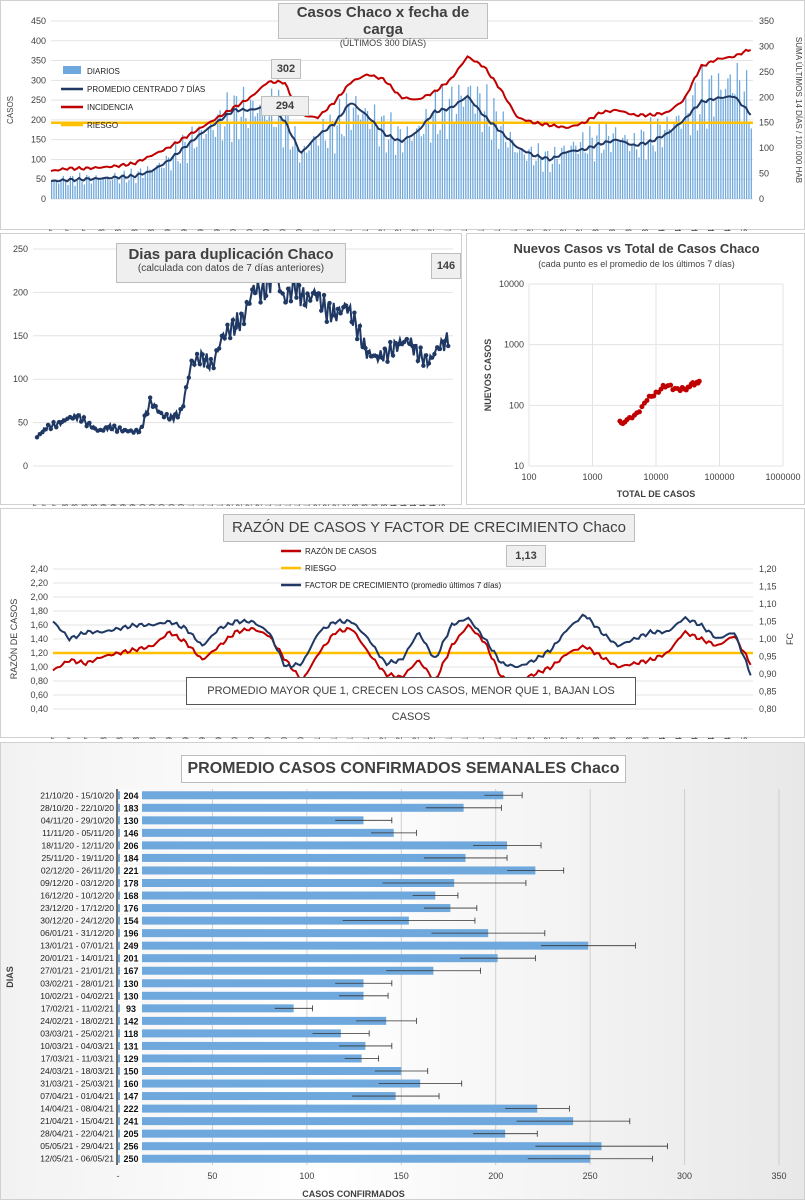 This screenshot has height=1201, width=805. Describe the element at coordinates (764, 174) in the screenshot. I see `chart1-y2-tick: 50` at that location.